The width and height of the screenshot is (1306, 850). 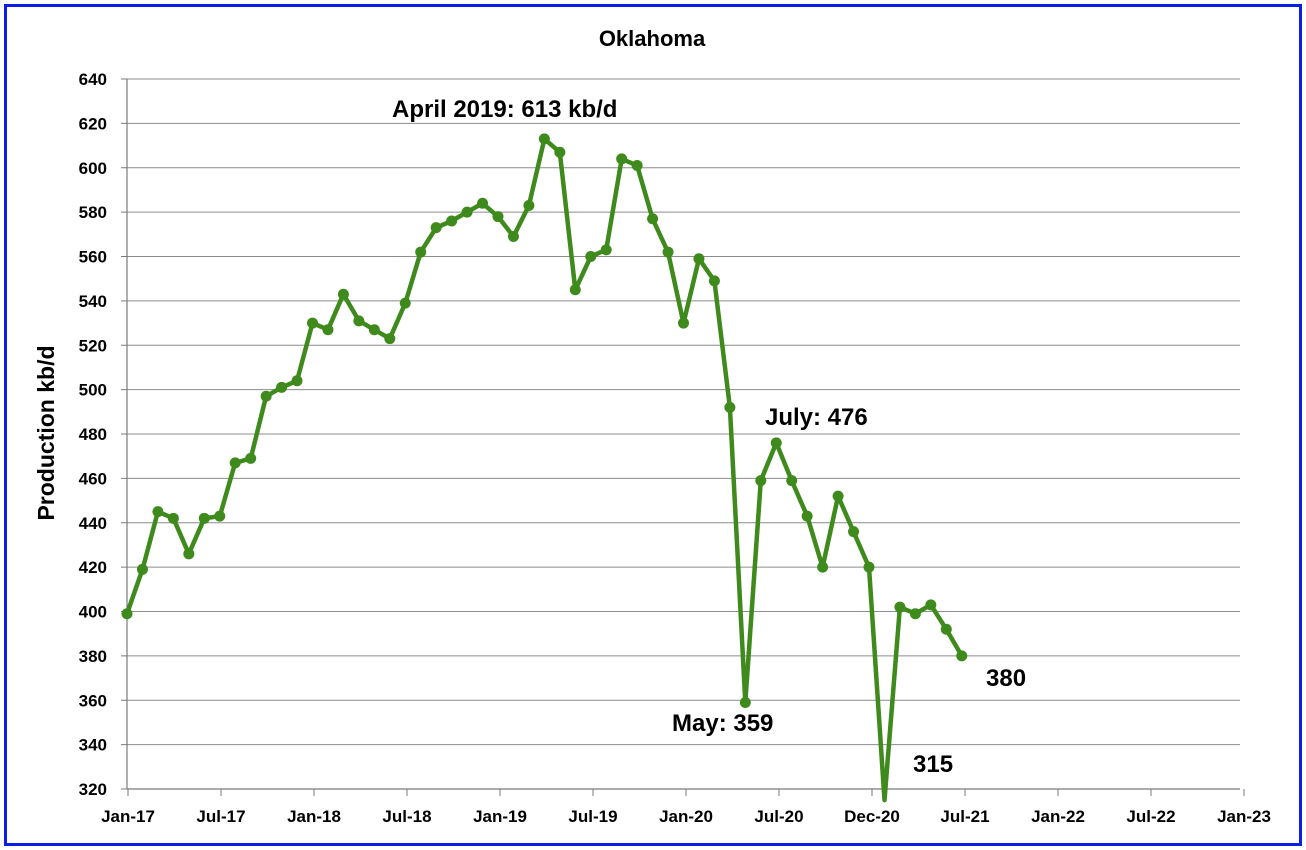 I want to click on y-tick-label: 640, so click(x=93, y=79).